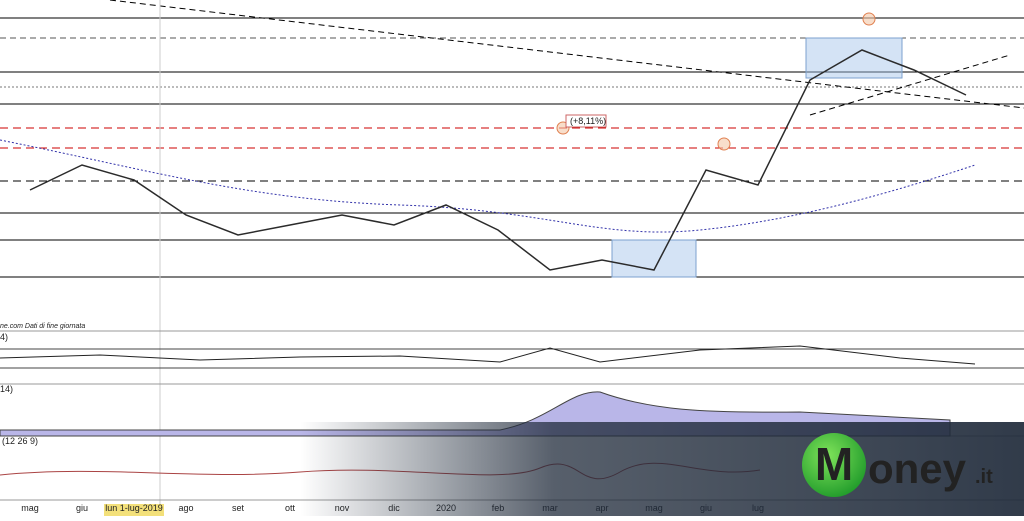 The height and width of the screenshot is (521, 1024). What do you see at coordinates (4, 337) in the screenshot?
I see `panel-label: 4)` at bounding box center [4, 337].